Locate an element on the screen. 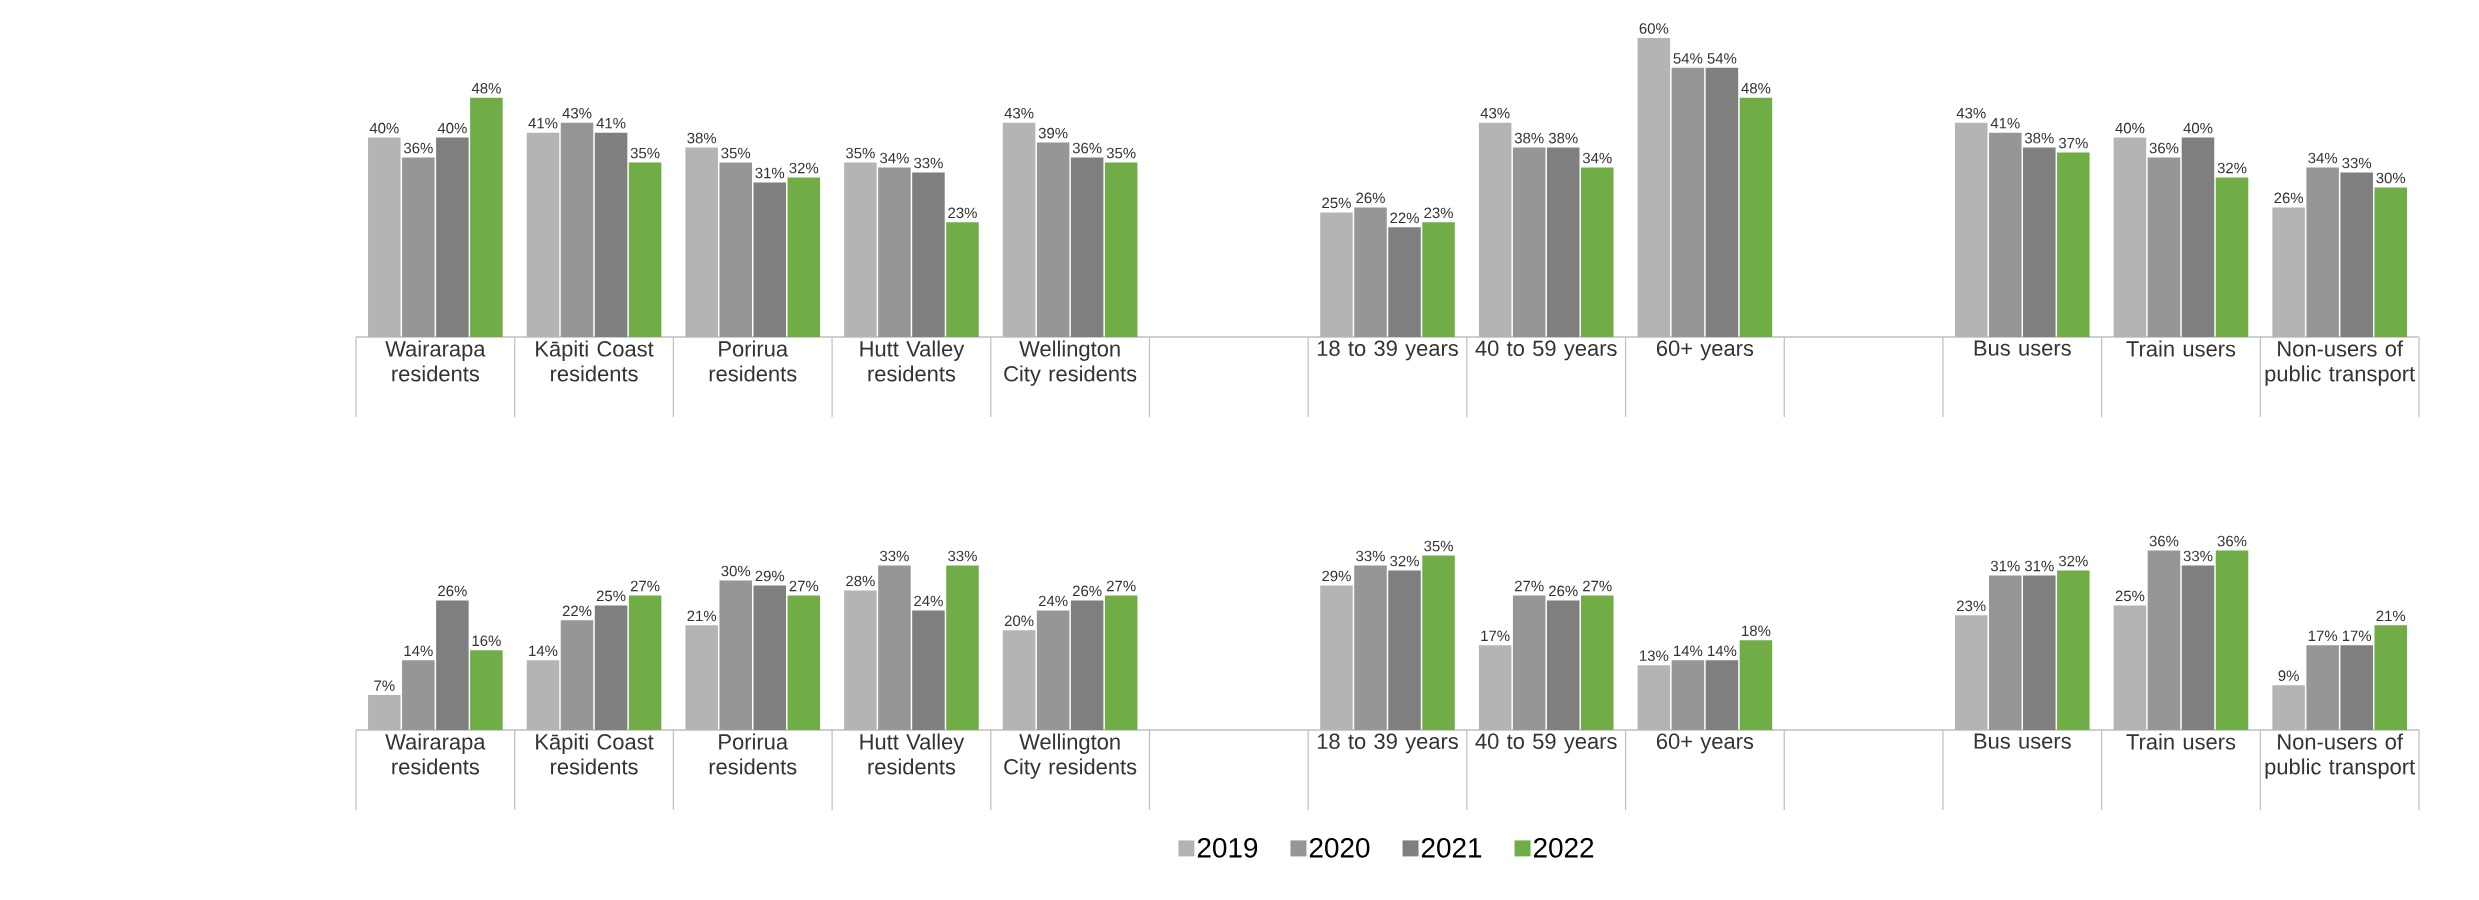 The width and height of the screenshot is (2479, 900). legend-label: 2021 is located at coordinates (1451, 847).